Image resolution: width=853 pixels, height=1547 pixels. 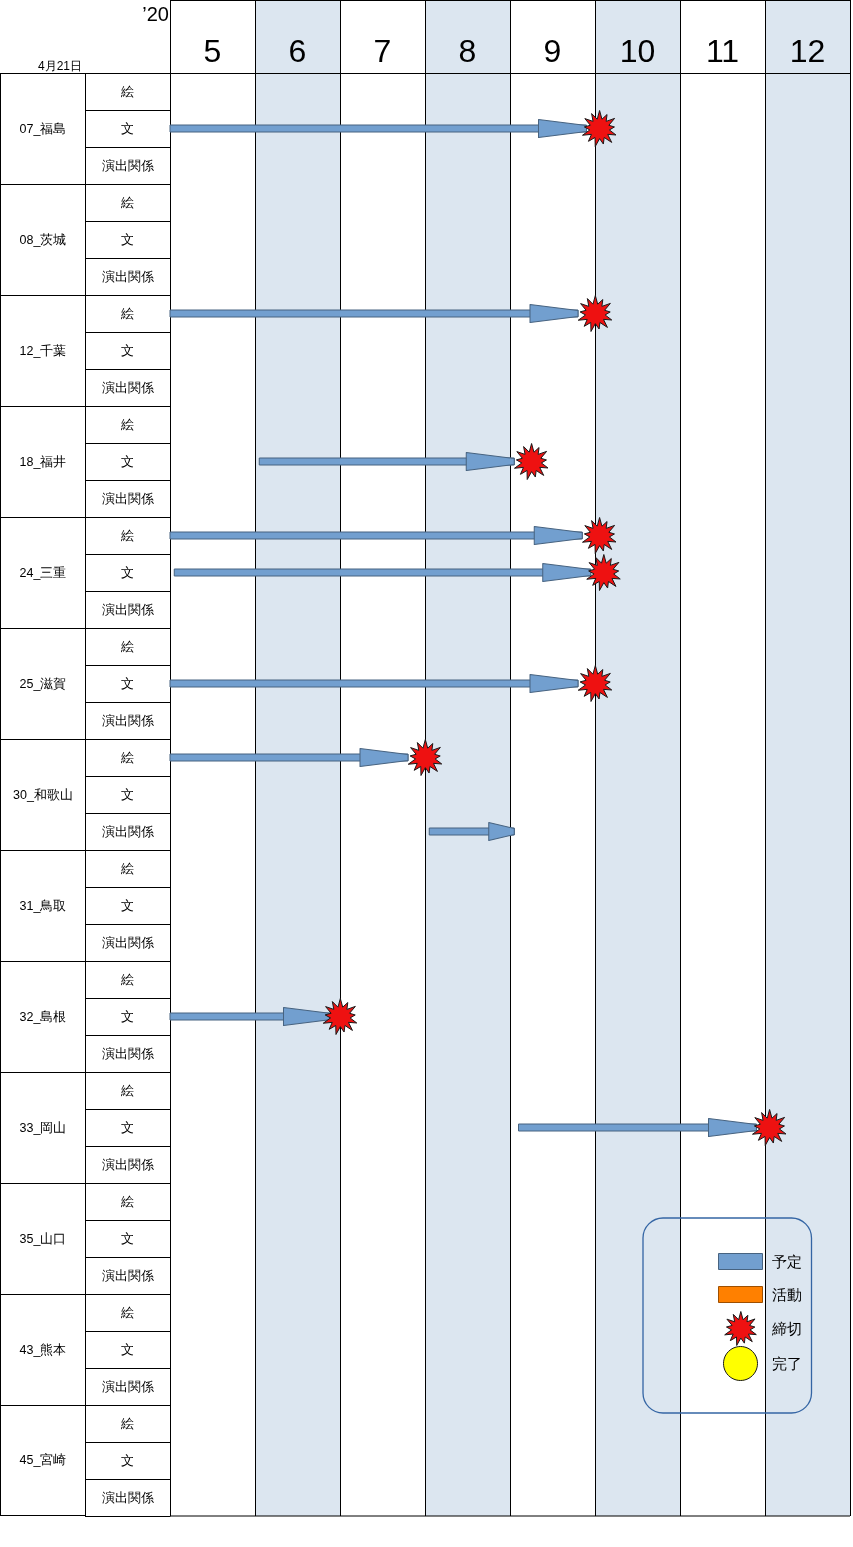 I want to click on x-tick-label: 7, so click(x=382, y=51).